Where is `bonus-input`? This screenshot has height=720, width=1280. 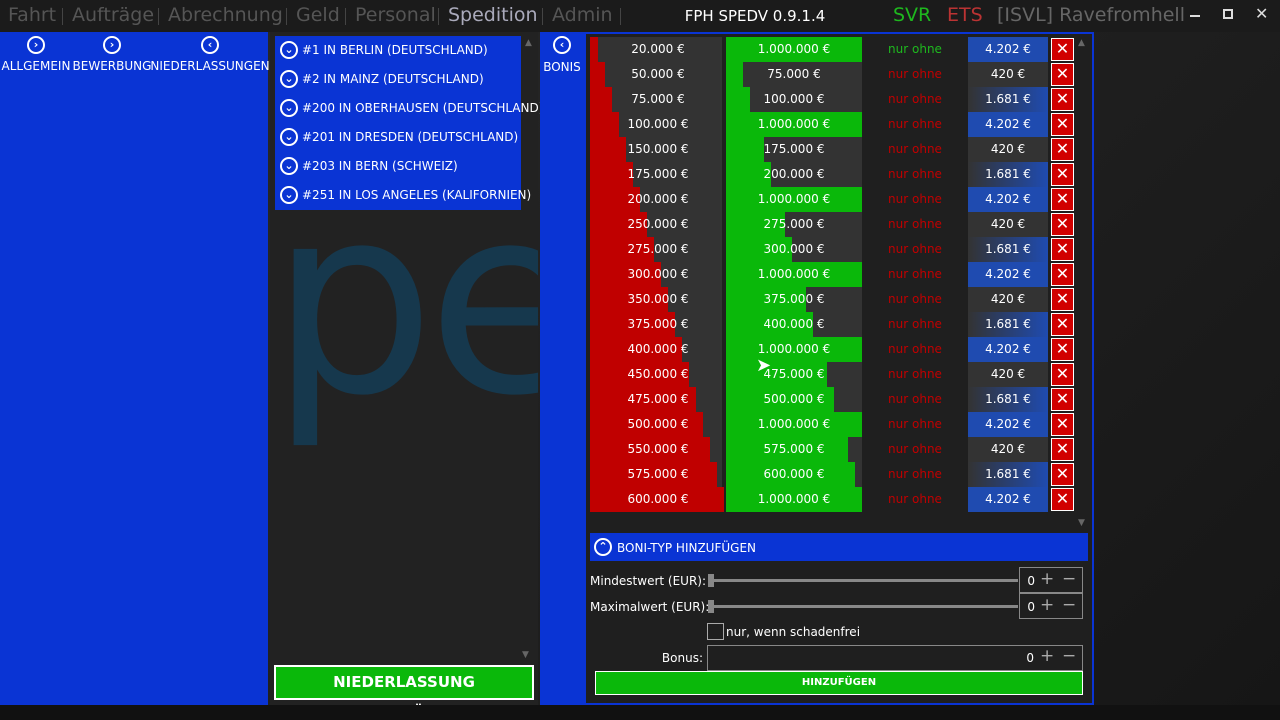 bonus-input is located at coordinates (895, 658).